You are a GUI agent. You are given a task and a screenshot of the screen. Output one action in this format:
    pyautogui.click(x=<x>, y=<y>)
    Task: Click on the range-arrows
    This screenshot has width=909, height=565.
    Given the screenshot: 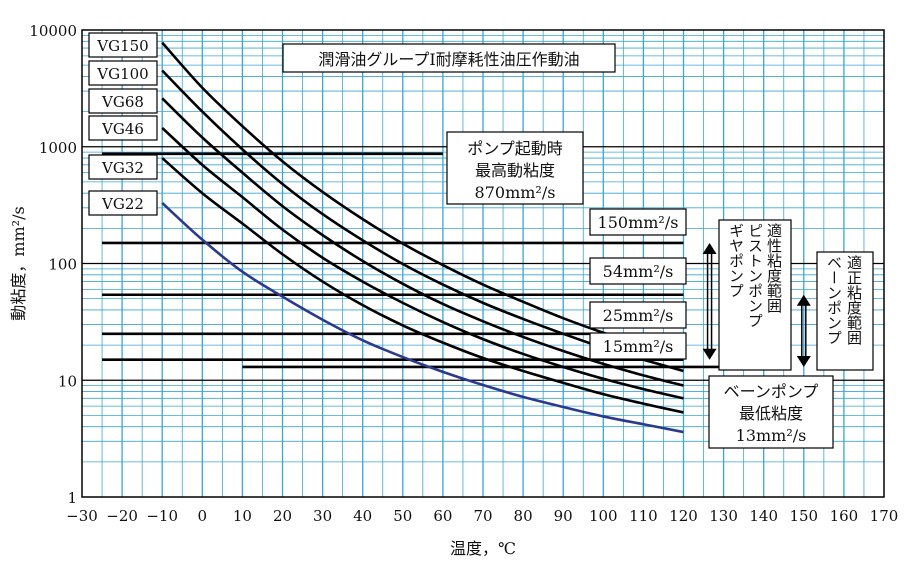 What is the action you would take?
    pyautogui.click(x=756, y=304)
    